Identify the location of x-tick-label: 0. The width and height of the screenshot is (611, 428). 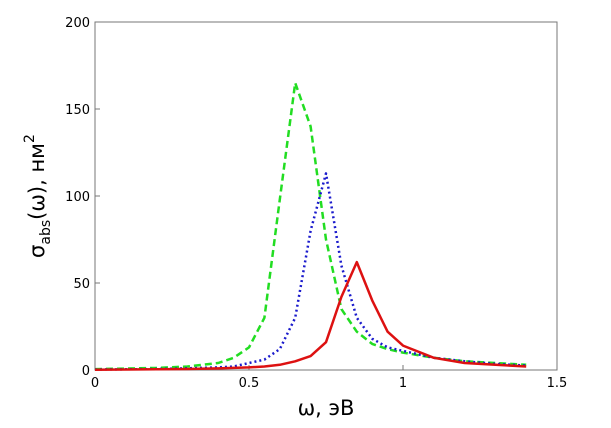
(95, 383).